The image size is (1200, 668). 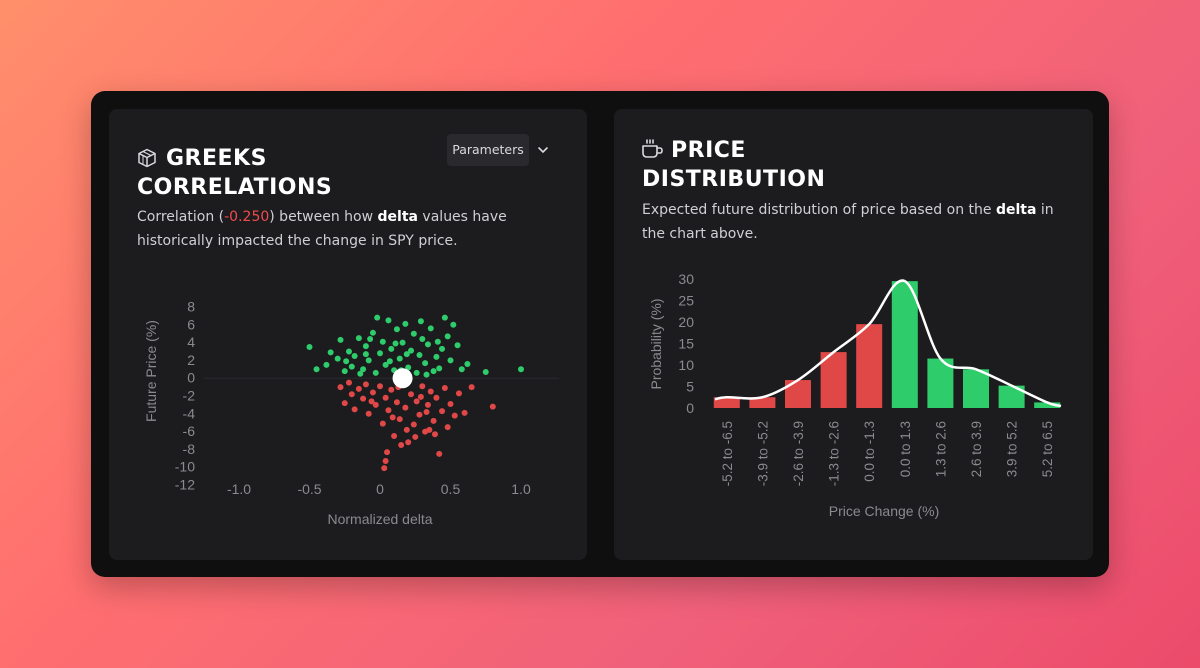 I want to click on y-tick-label: 20, so click(x=686, y=322).